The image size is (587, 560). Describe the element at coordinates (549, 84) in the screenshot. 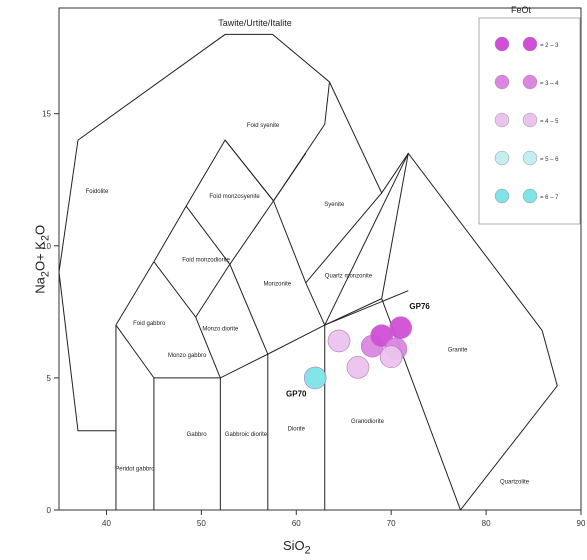

I see `legend-label: = 3 – 4` at that location.